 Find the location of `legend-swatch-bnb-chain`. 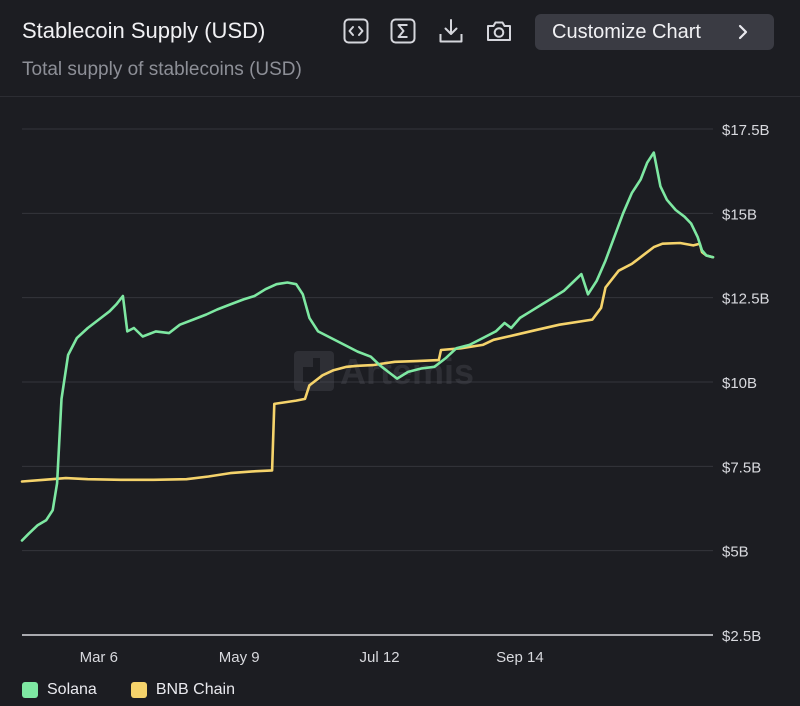

legend-swatch-bnb-chain is located at coordinates (138, 690).